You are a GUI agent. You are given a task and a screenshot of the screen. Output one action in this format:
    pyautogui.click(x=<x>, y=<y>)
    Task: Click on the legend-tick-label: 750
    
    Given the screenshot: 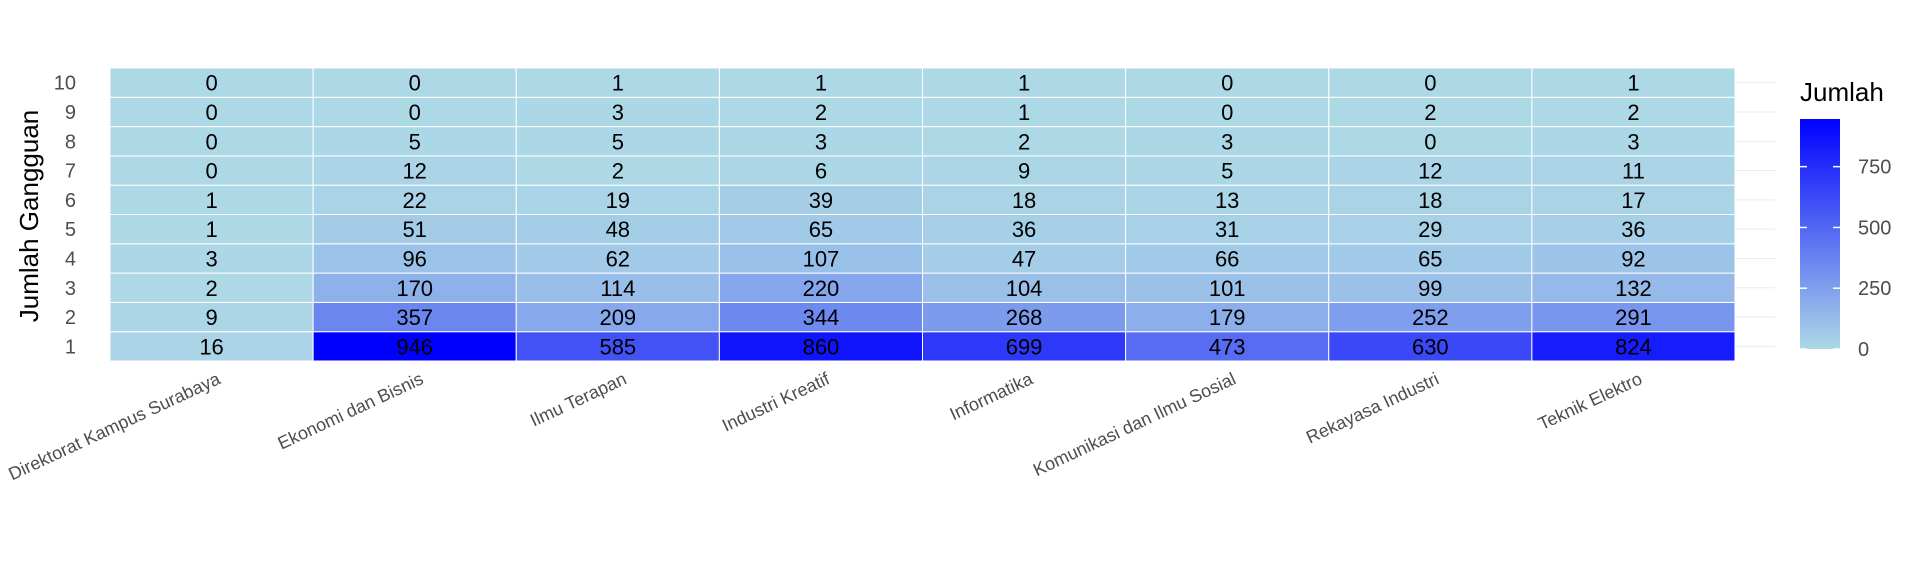 What is the action you would take?
    pyautogui.click(x=1874, y=168)
    